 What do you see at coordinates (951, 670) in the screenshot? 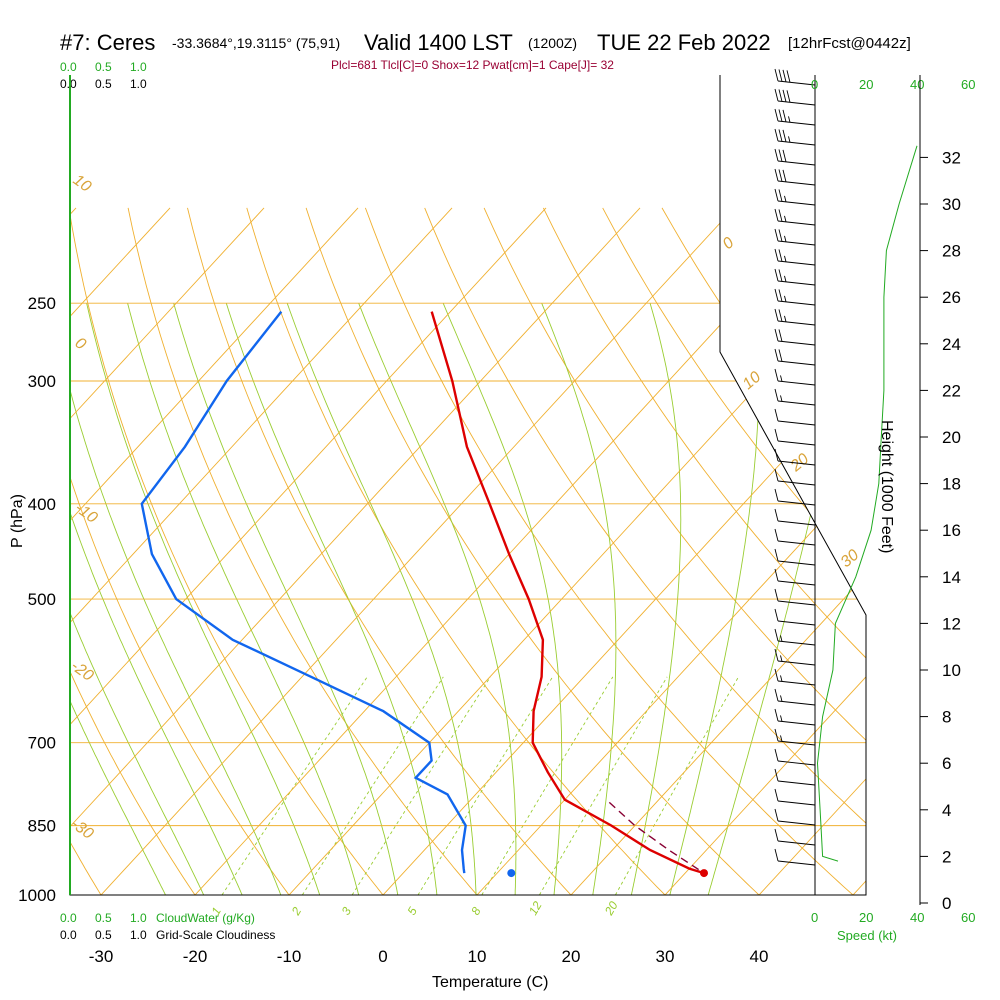
I see `height-tick-label: 10` at bounding box center [951, 670].